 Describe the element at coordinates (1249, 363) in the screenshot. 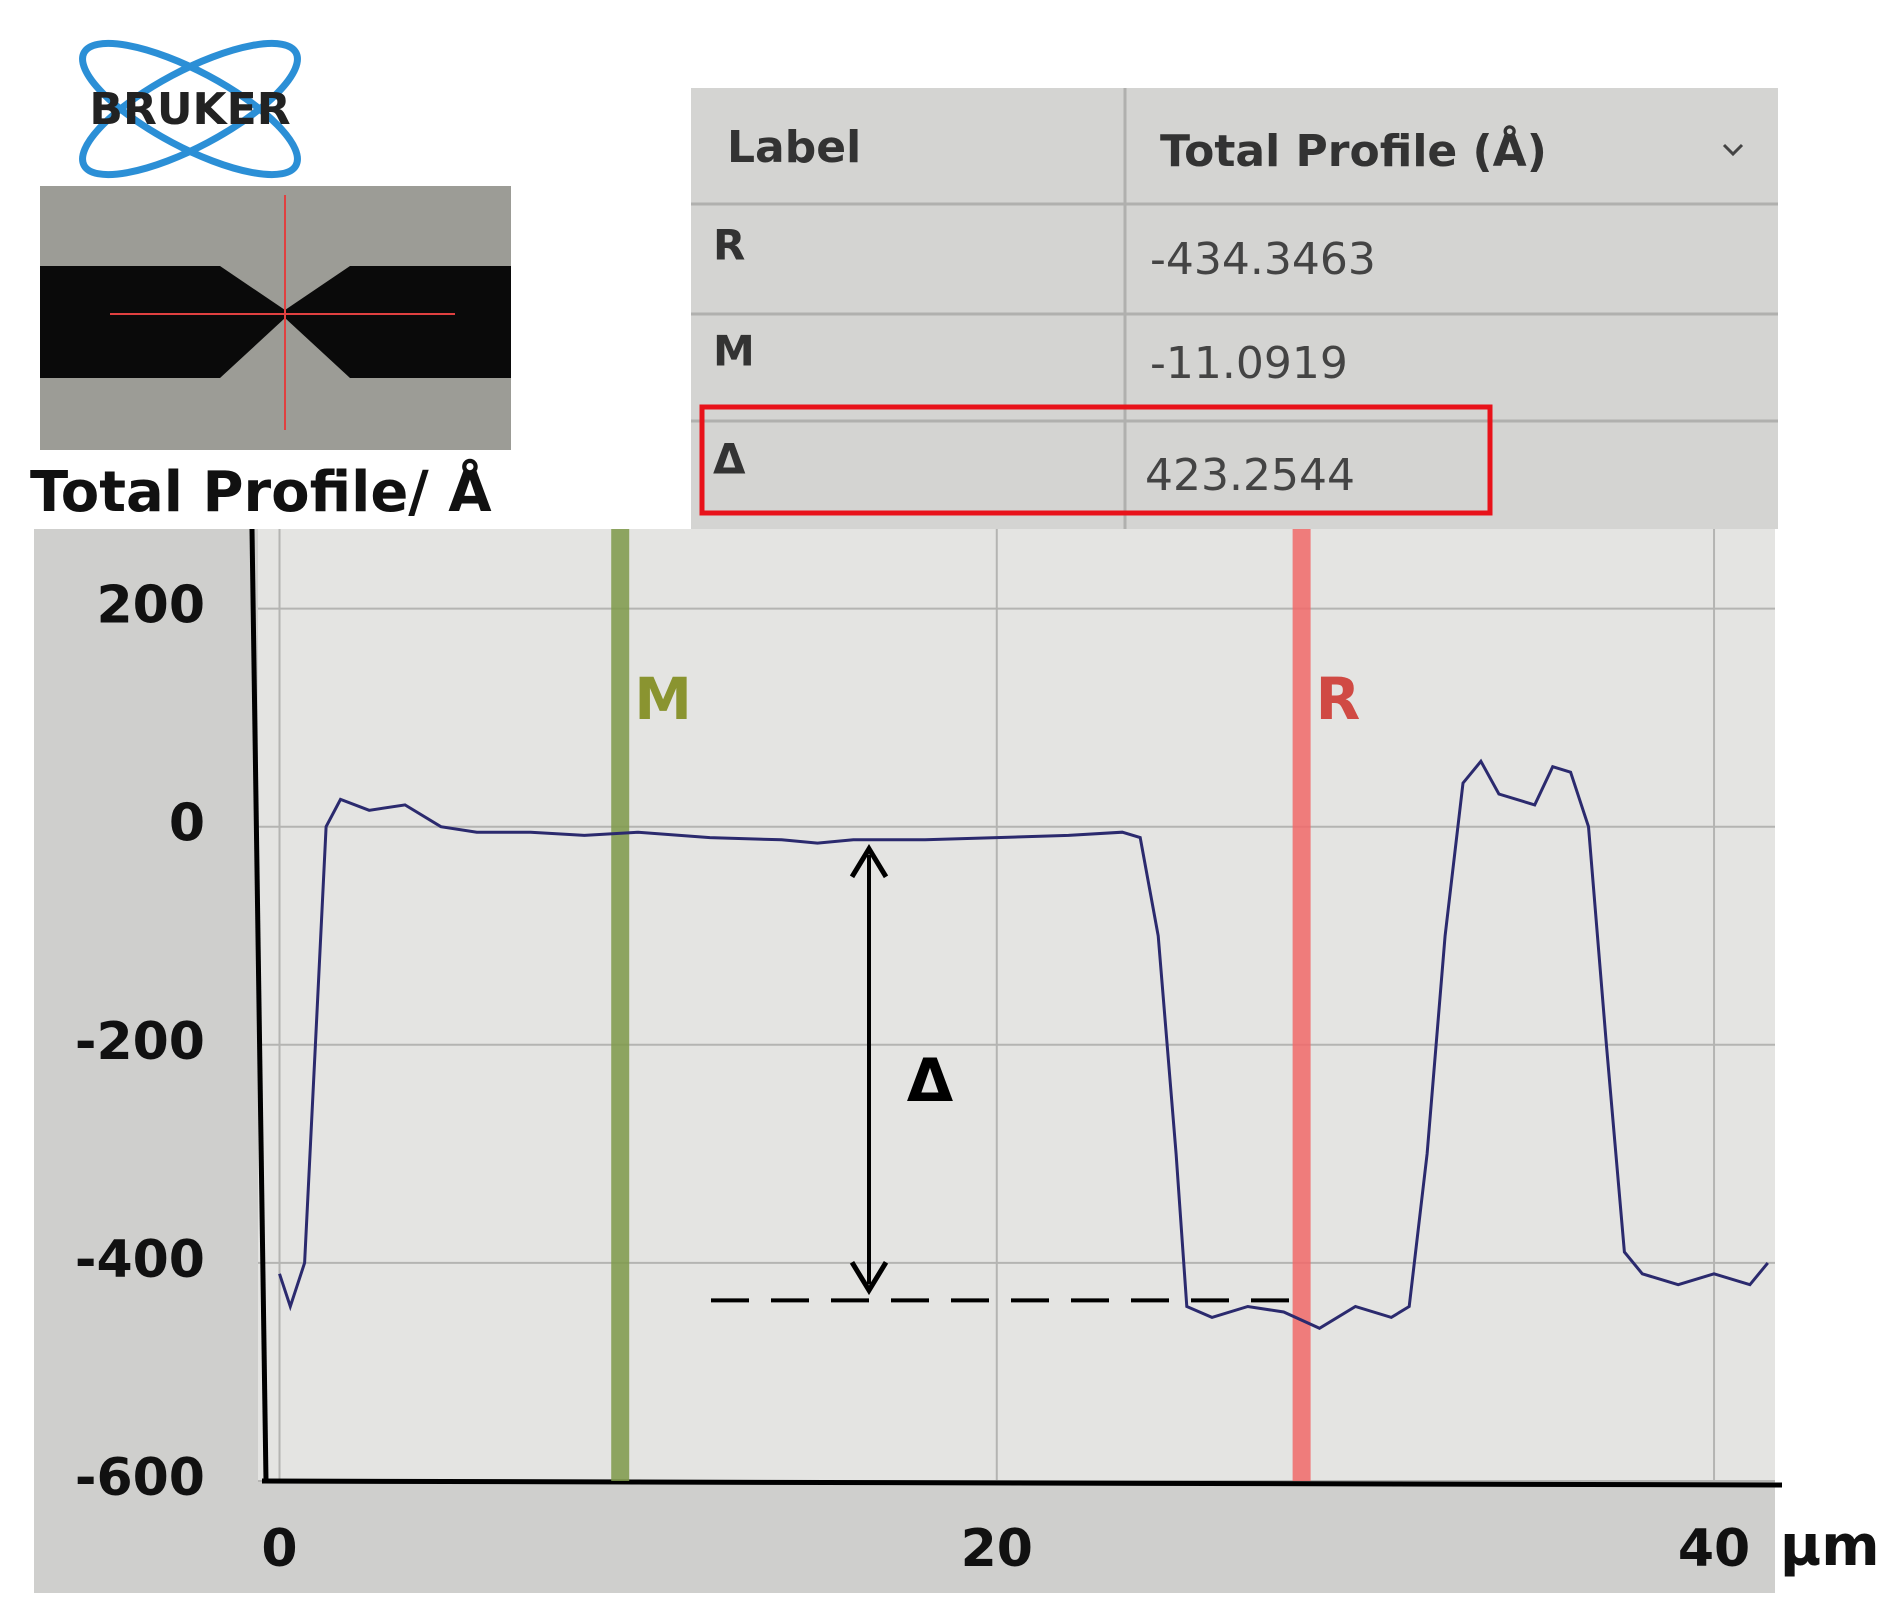

I see `table-cell: -11.0919` at that location.